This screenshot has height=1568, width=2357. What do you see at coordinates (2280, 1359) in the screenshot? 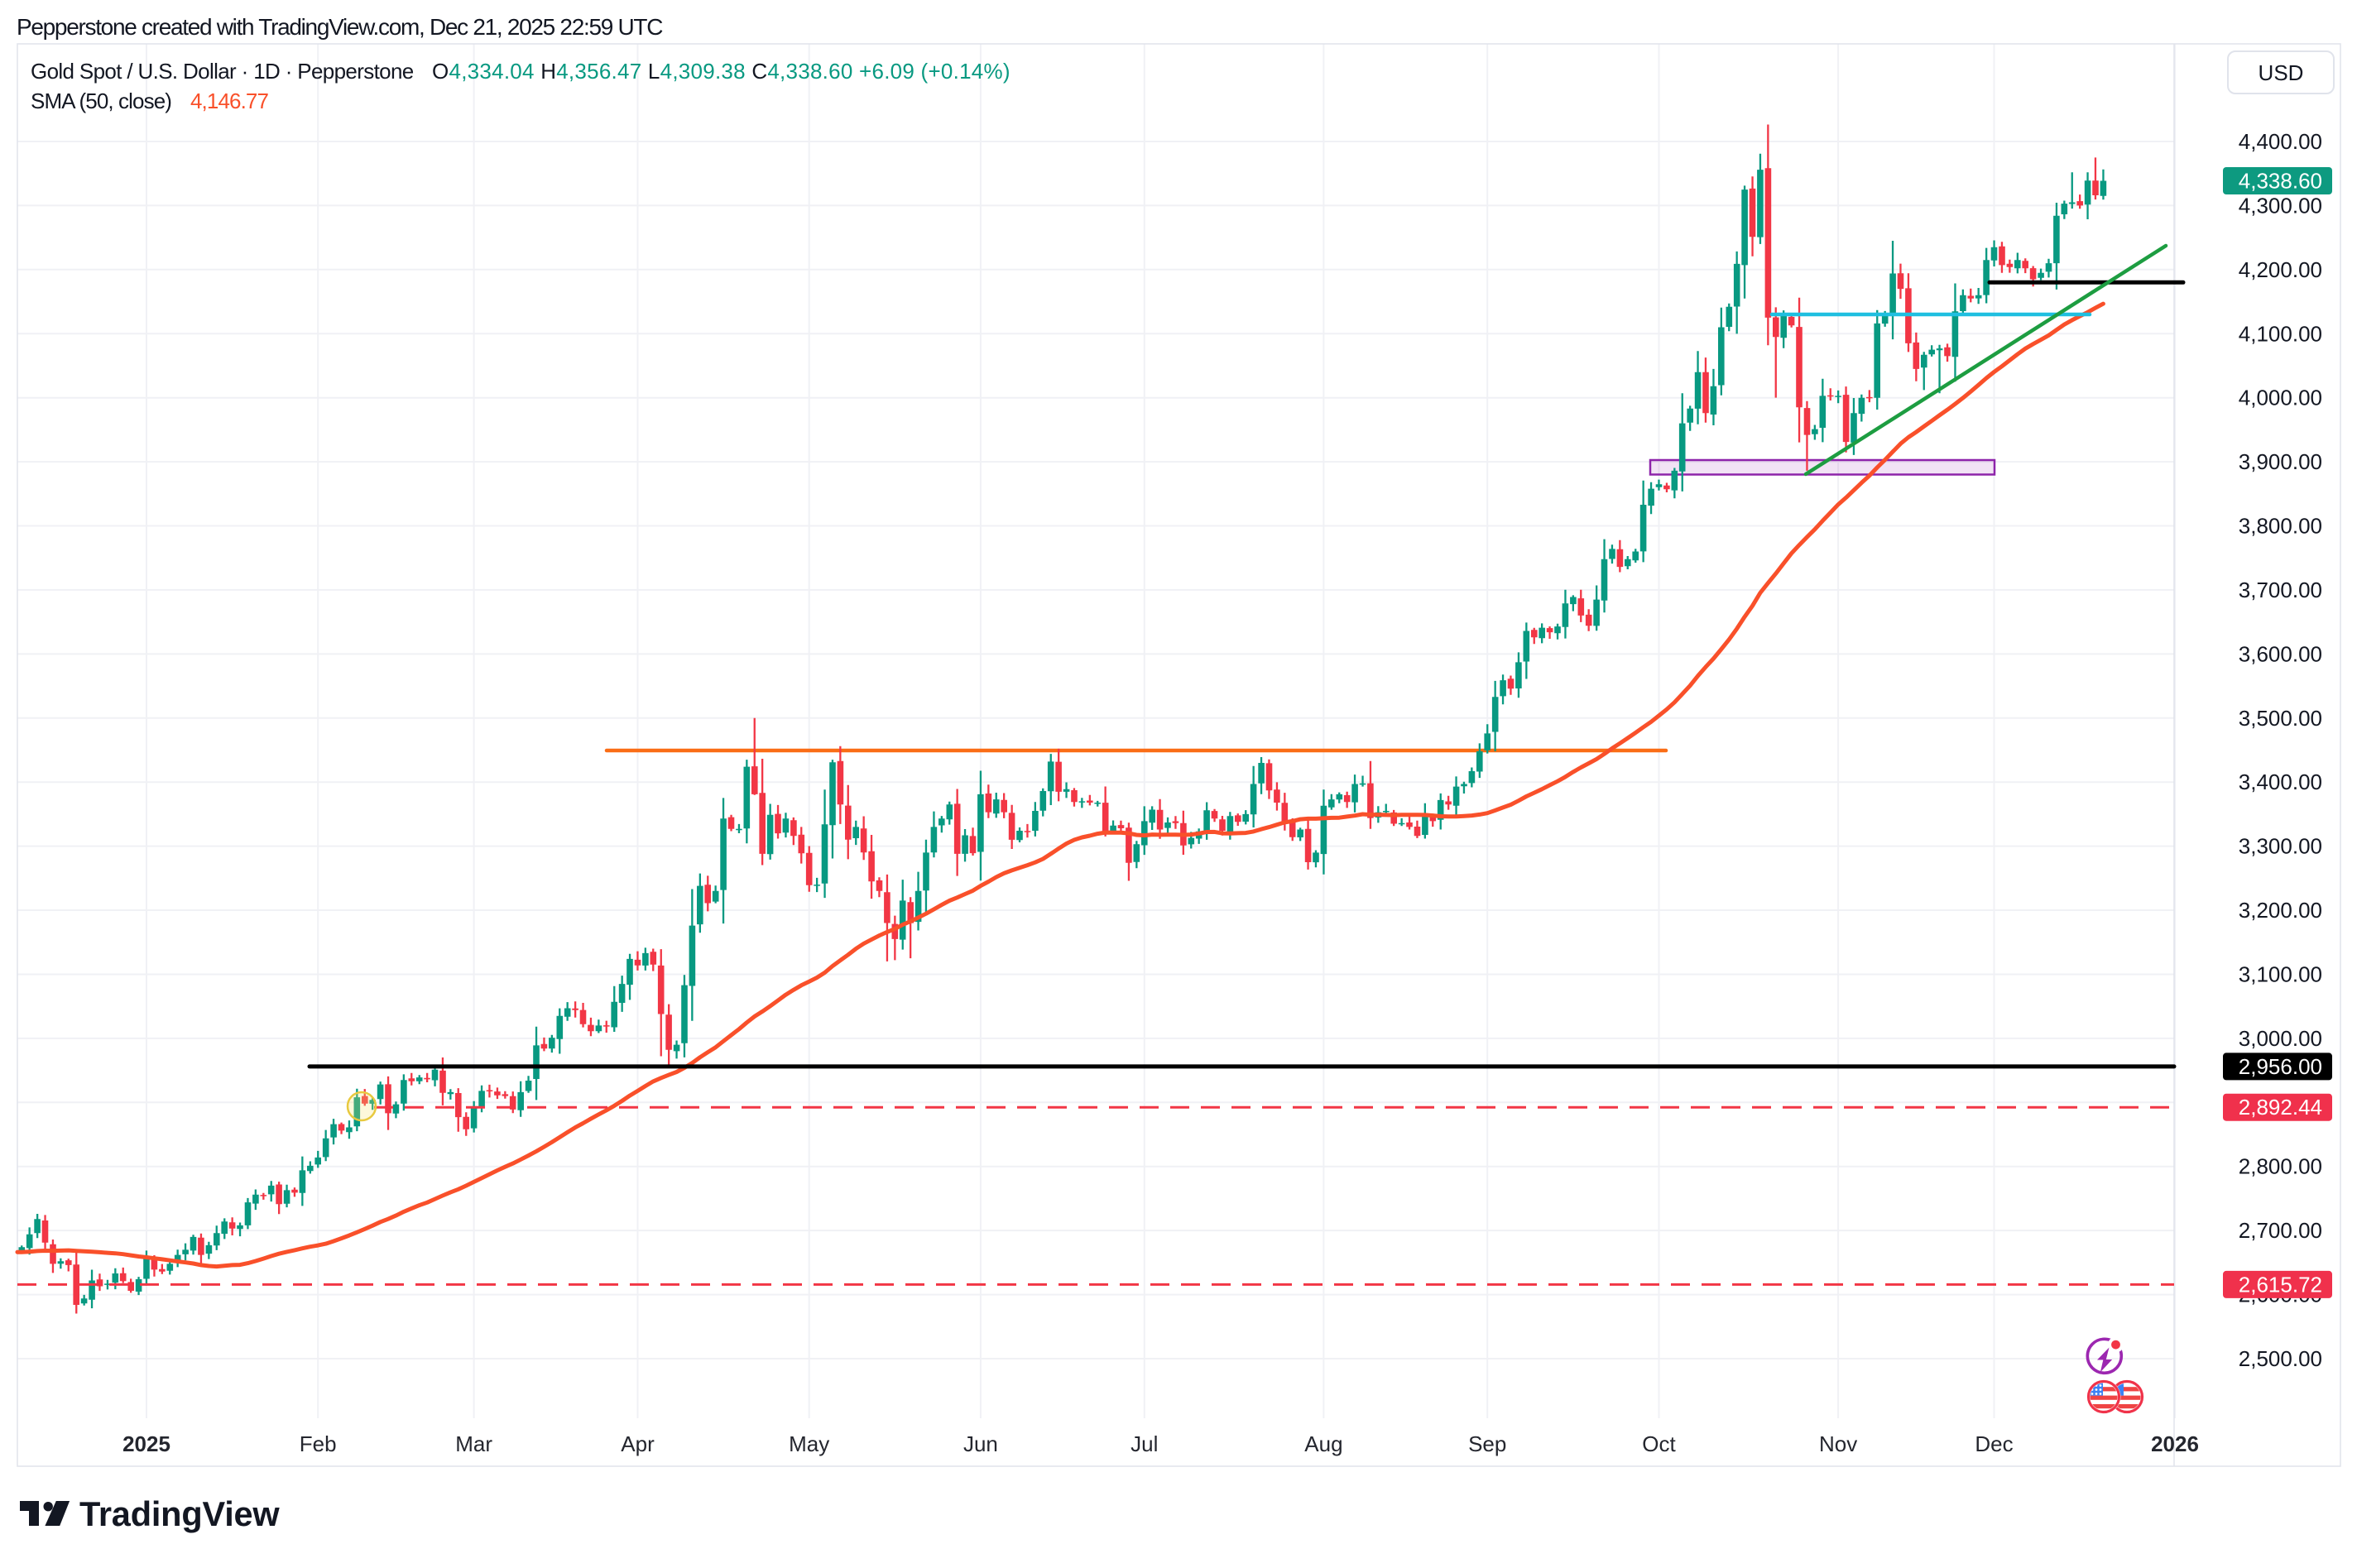
I see `svg-text: 2,500.00` at bounding box center [2280, 1359].